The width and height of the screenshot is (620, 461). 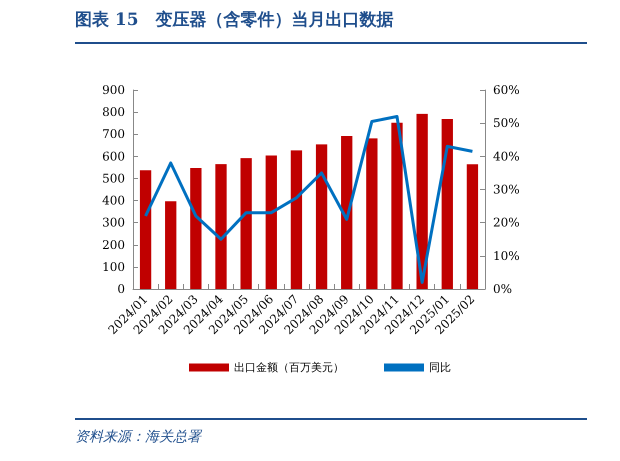 What do you see at coordinates (113, 90) in the screenshot?
I see `y-tick-label: 900` at bounding box center [113, 90].